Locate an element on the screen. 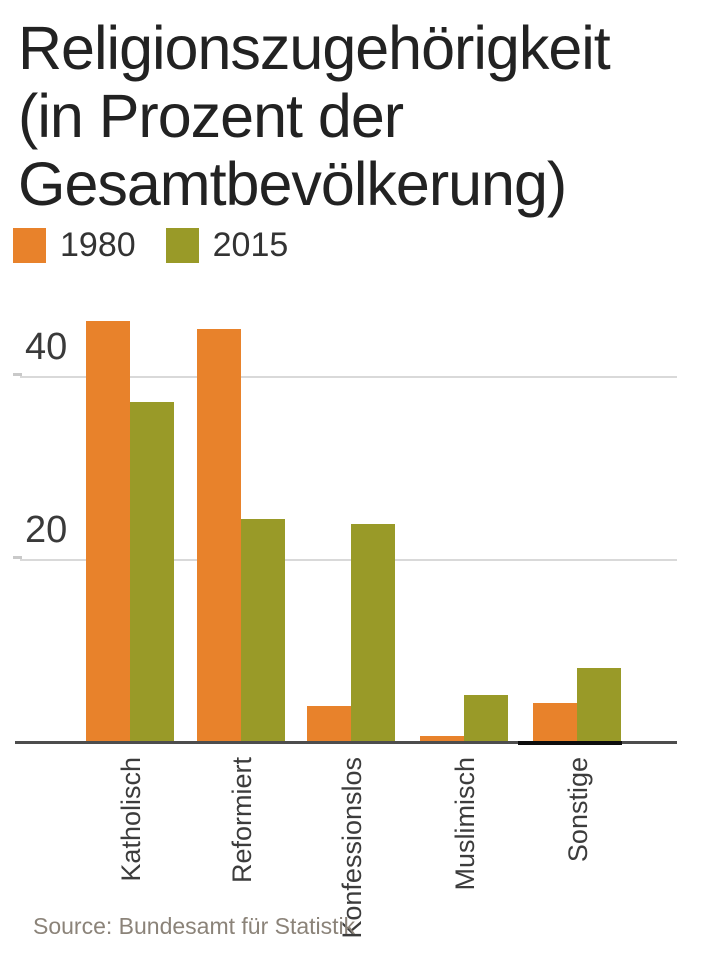  legend-swatch-2015 is located at coordinates (182, 245).